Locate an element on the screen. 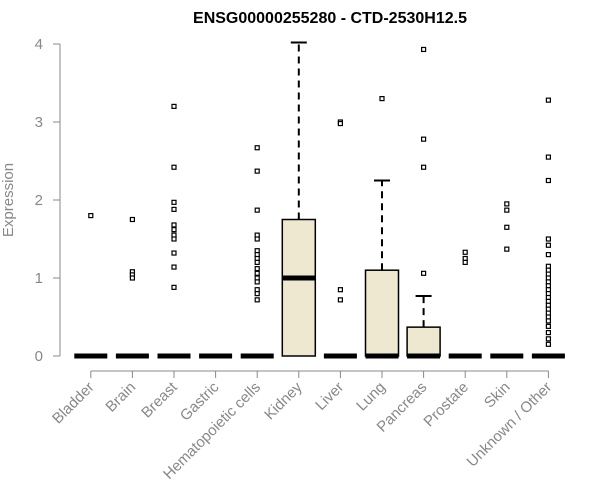  chart-title: ENSG00000255280 - CTD-2530H12.5 is located at coordinates (330, 18).